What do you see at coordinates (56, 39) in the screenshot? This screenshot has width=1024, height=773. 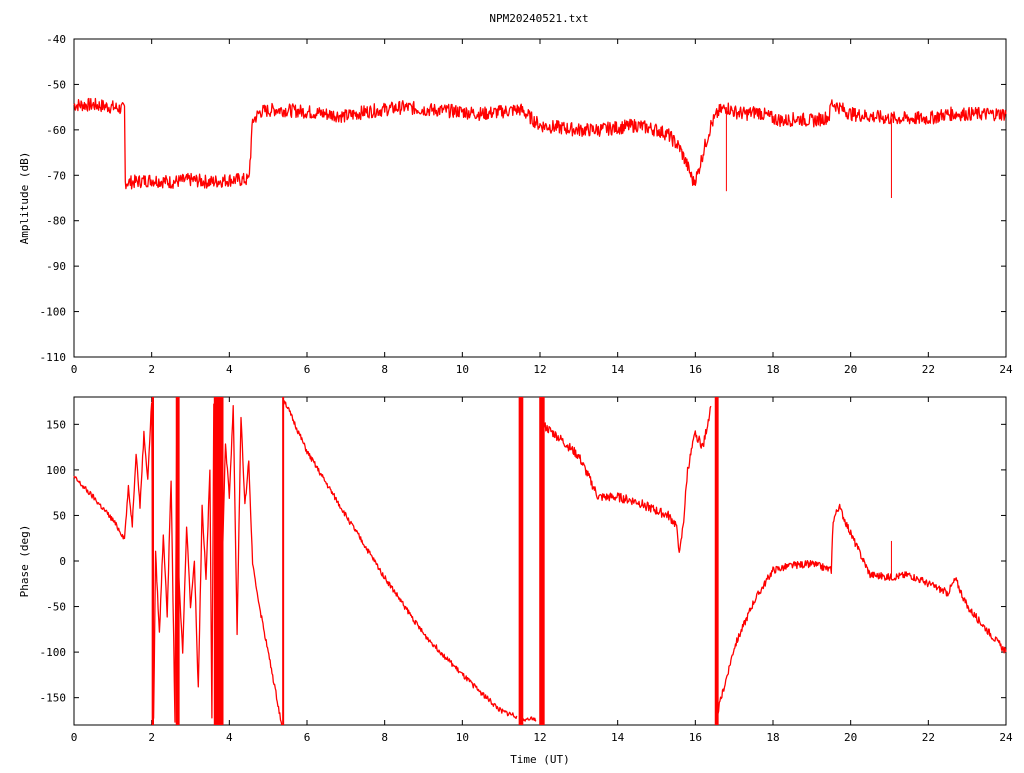 I see `y-tick-label: -40` at bounding box center [56, 39].